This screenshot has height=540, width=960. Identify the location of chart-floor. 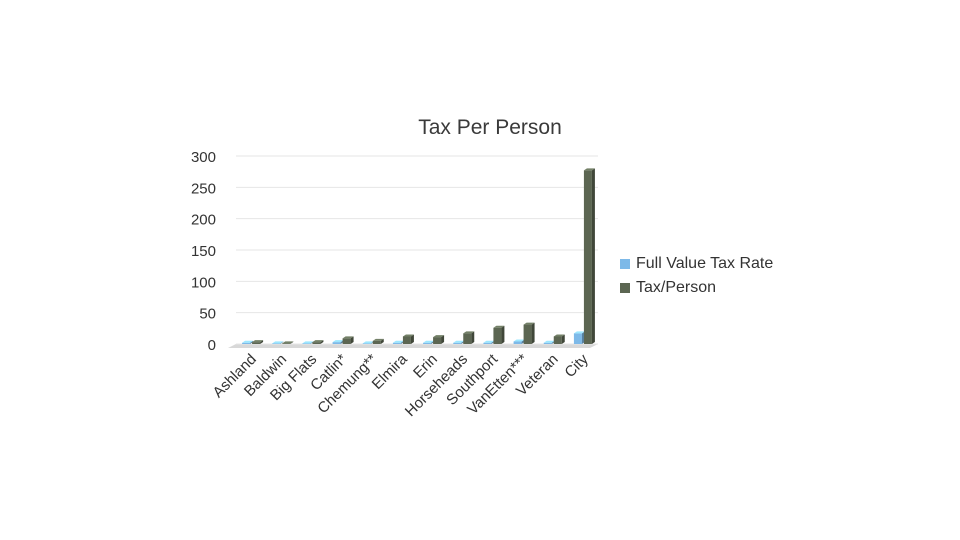
(413, 346).